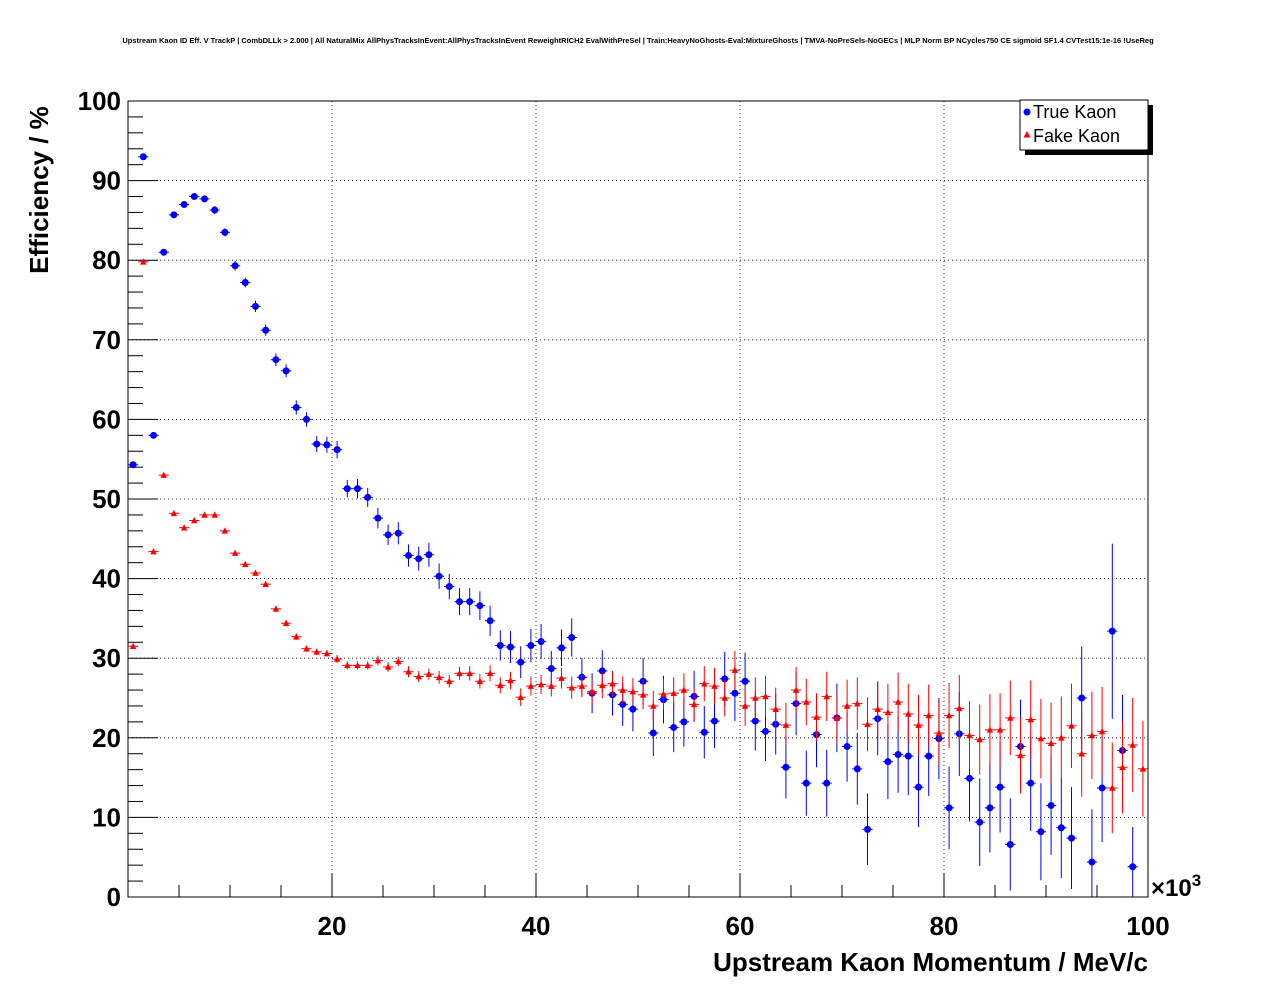 This screenshot has height=996, width=1276. What do you see at coordinates (536, 926) in the screenshot?
I see `x-tick-label: 40` at bounding box center [536, 926].